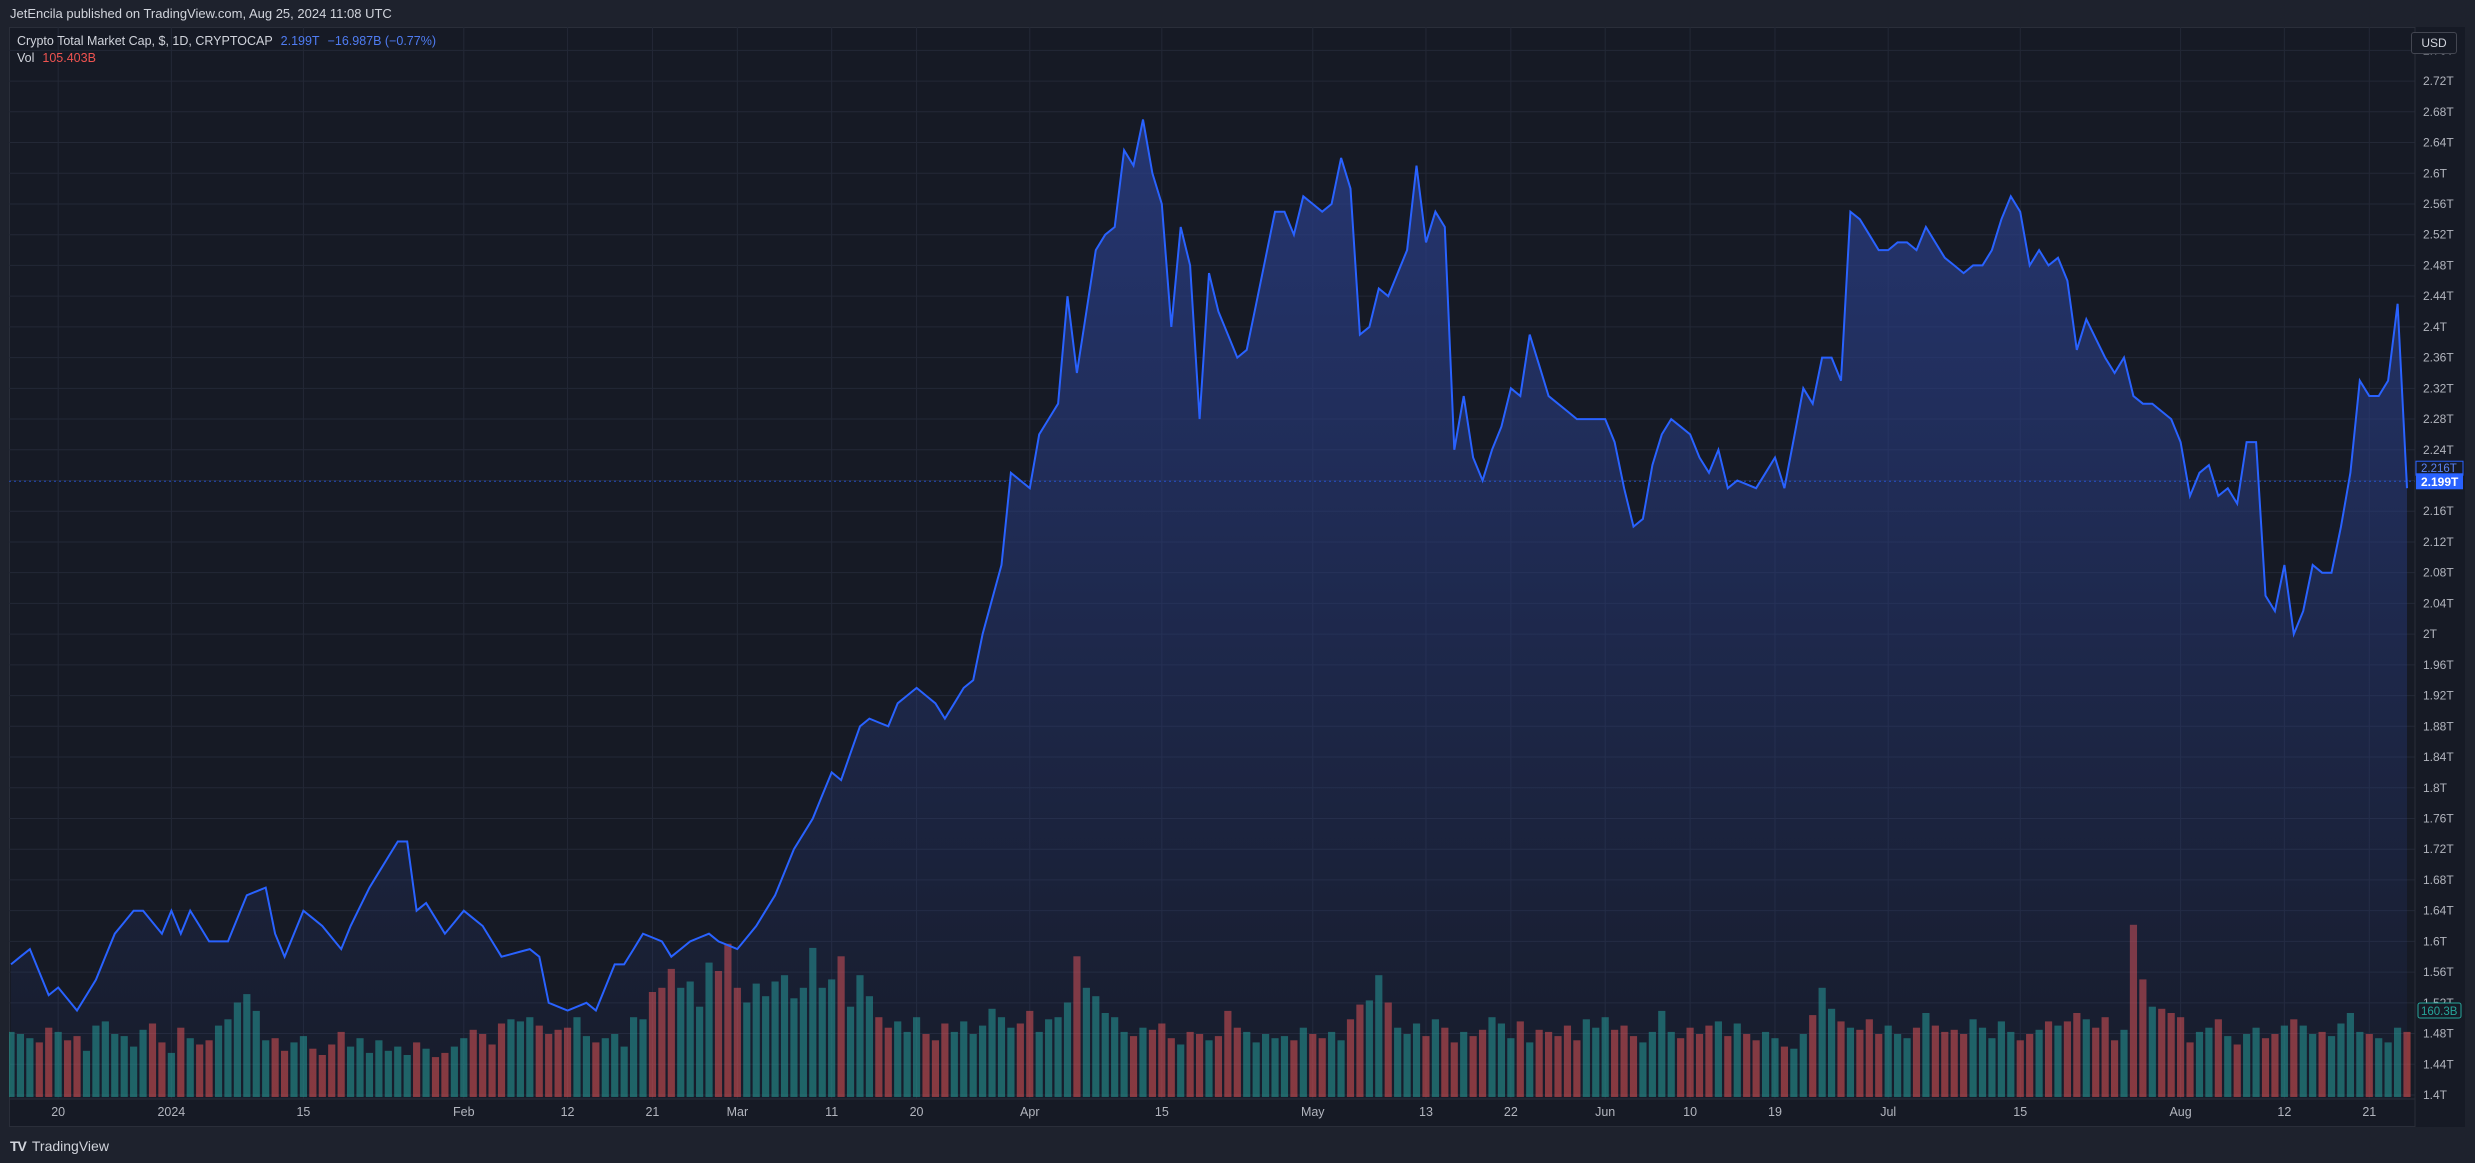  Describe the element at coordinates (2435, 173) in the screenshot. I see `y-tick-label: 2.6T` at that location.